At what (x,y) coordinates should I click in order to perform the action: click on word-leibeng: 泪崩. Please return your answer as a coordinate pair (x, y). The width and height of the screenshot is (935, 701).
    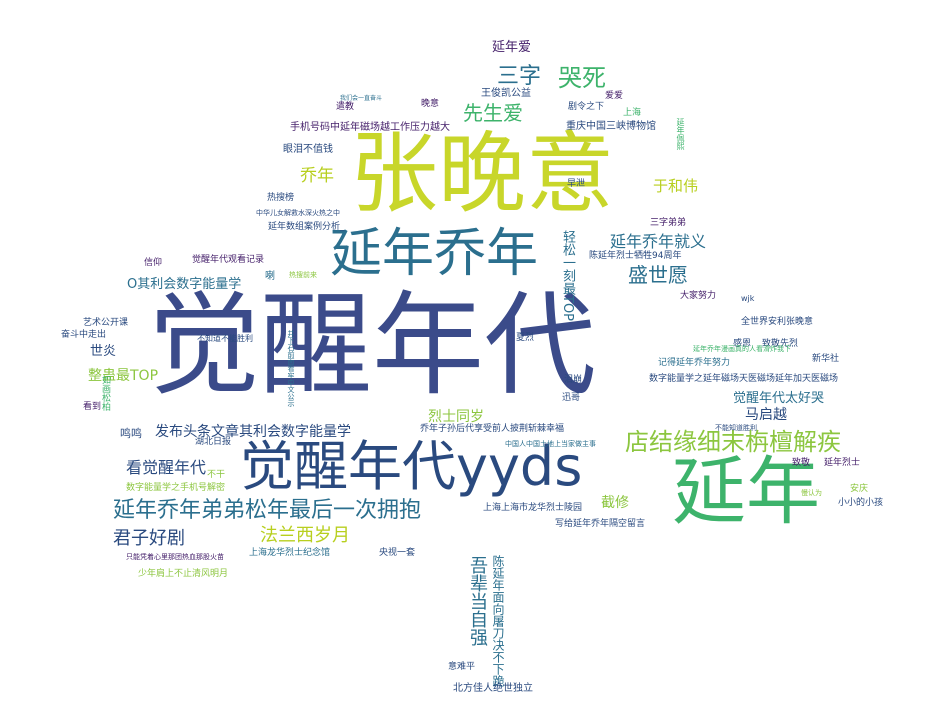
    Looking at the image, I should click on (573, 380).